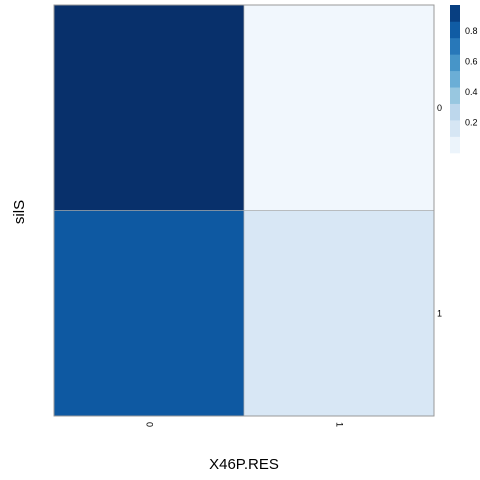  What do you see at coordinates (471, 122) in the screenshot?
I see `legend-tick-label: 0.2` at bounding box center [471, 122].